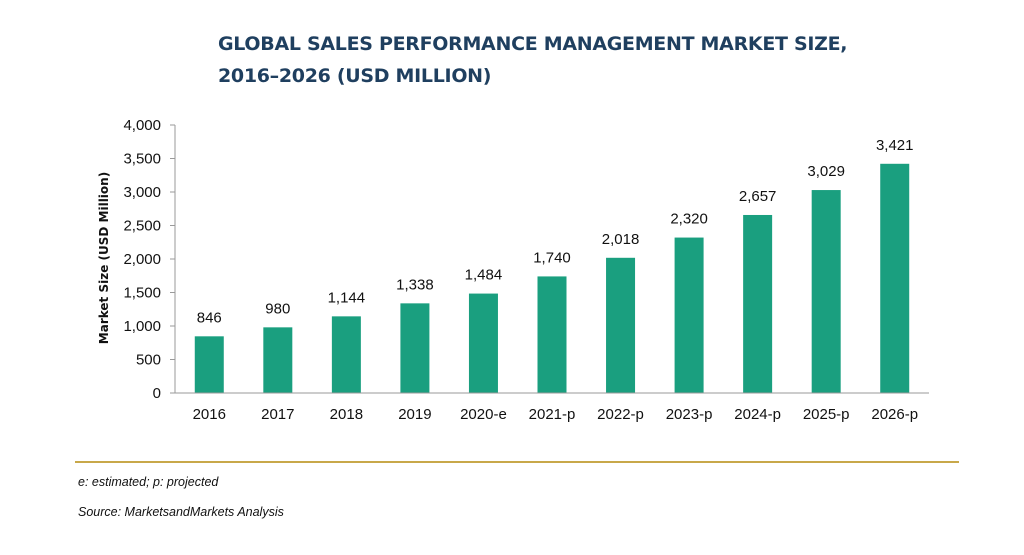 The image size is (1024, 555). I want to click on bar-value-label: 1,338, so click(415, 284).